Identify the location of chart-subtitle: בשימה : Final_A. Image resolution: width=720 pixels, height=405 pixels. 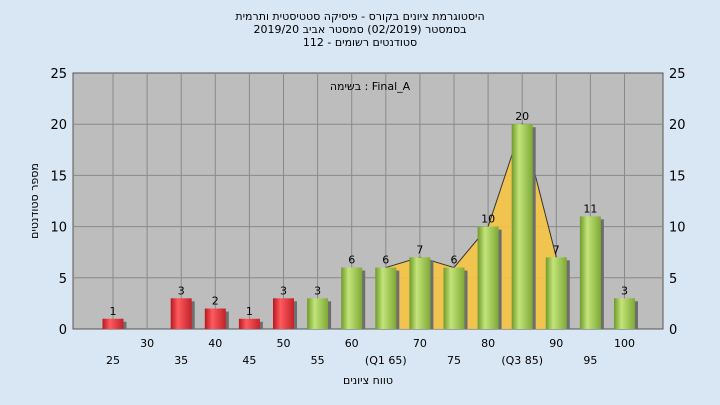
(370, 86).